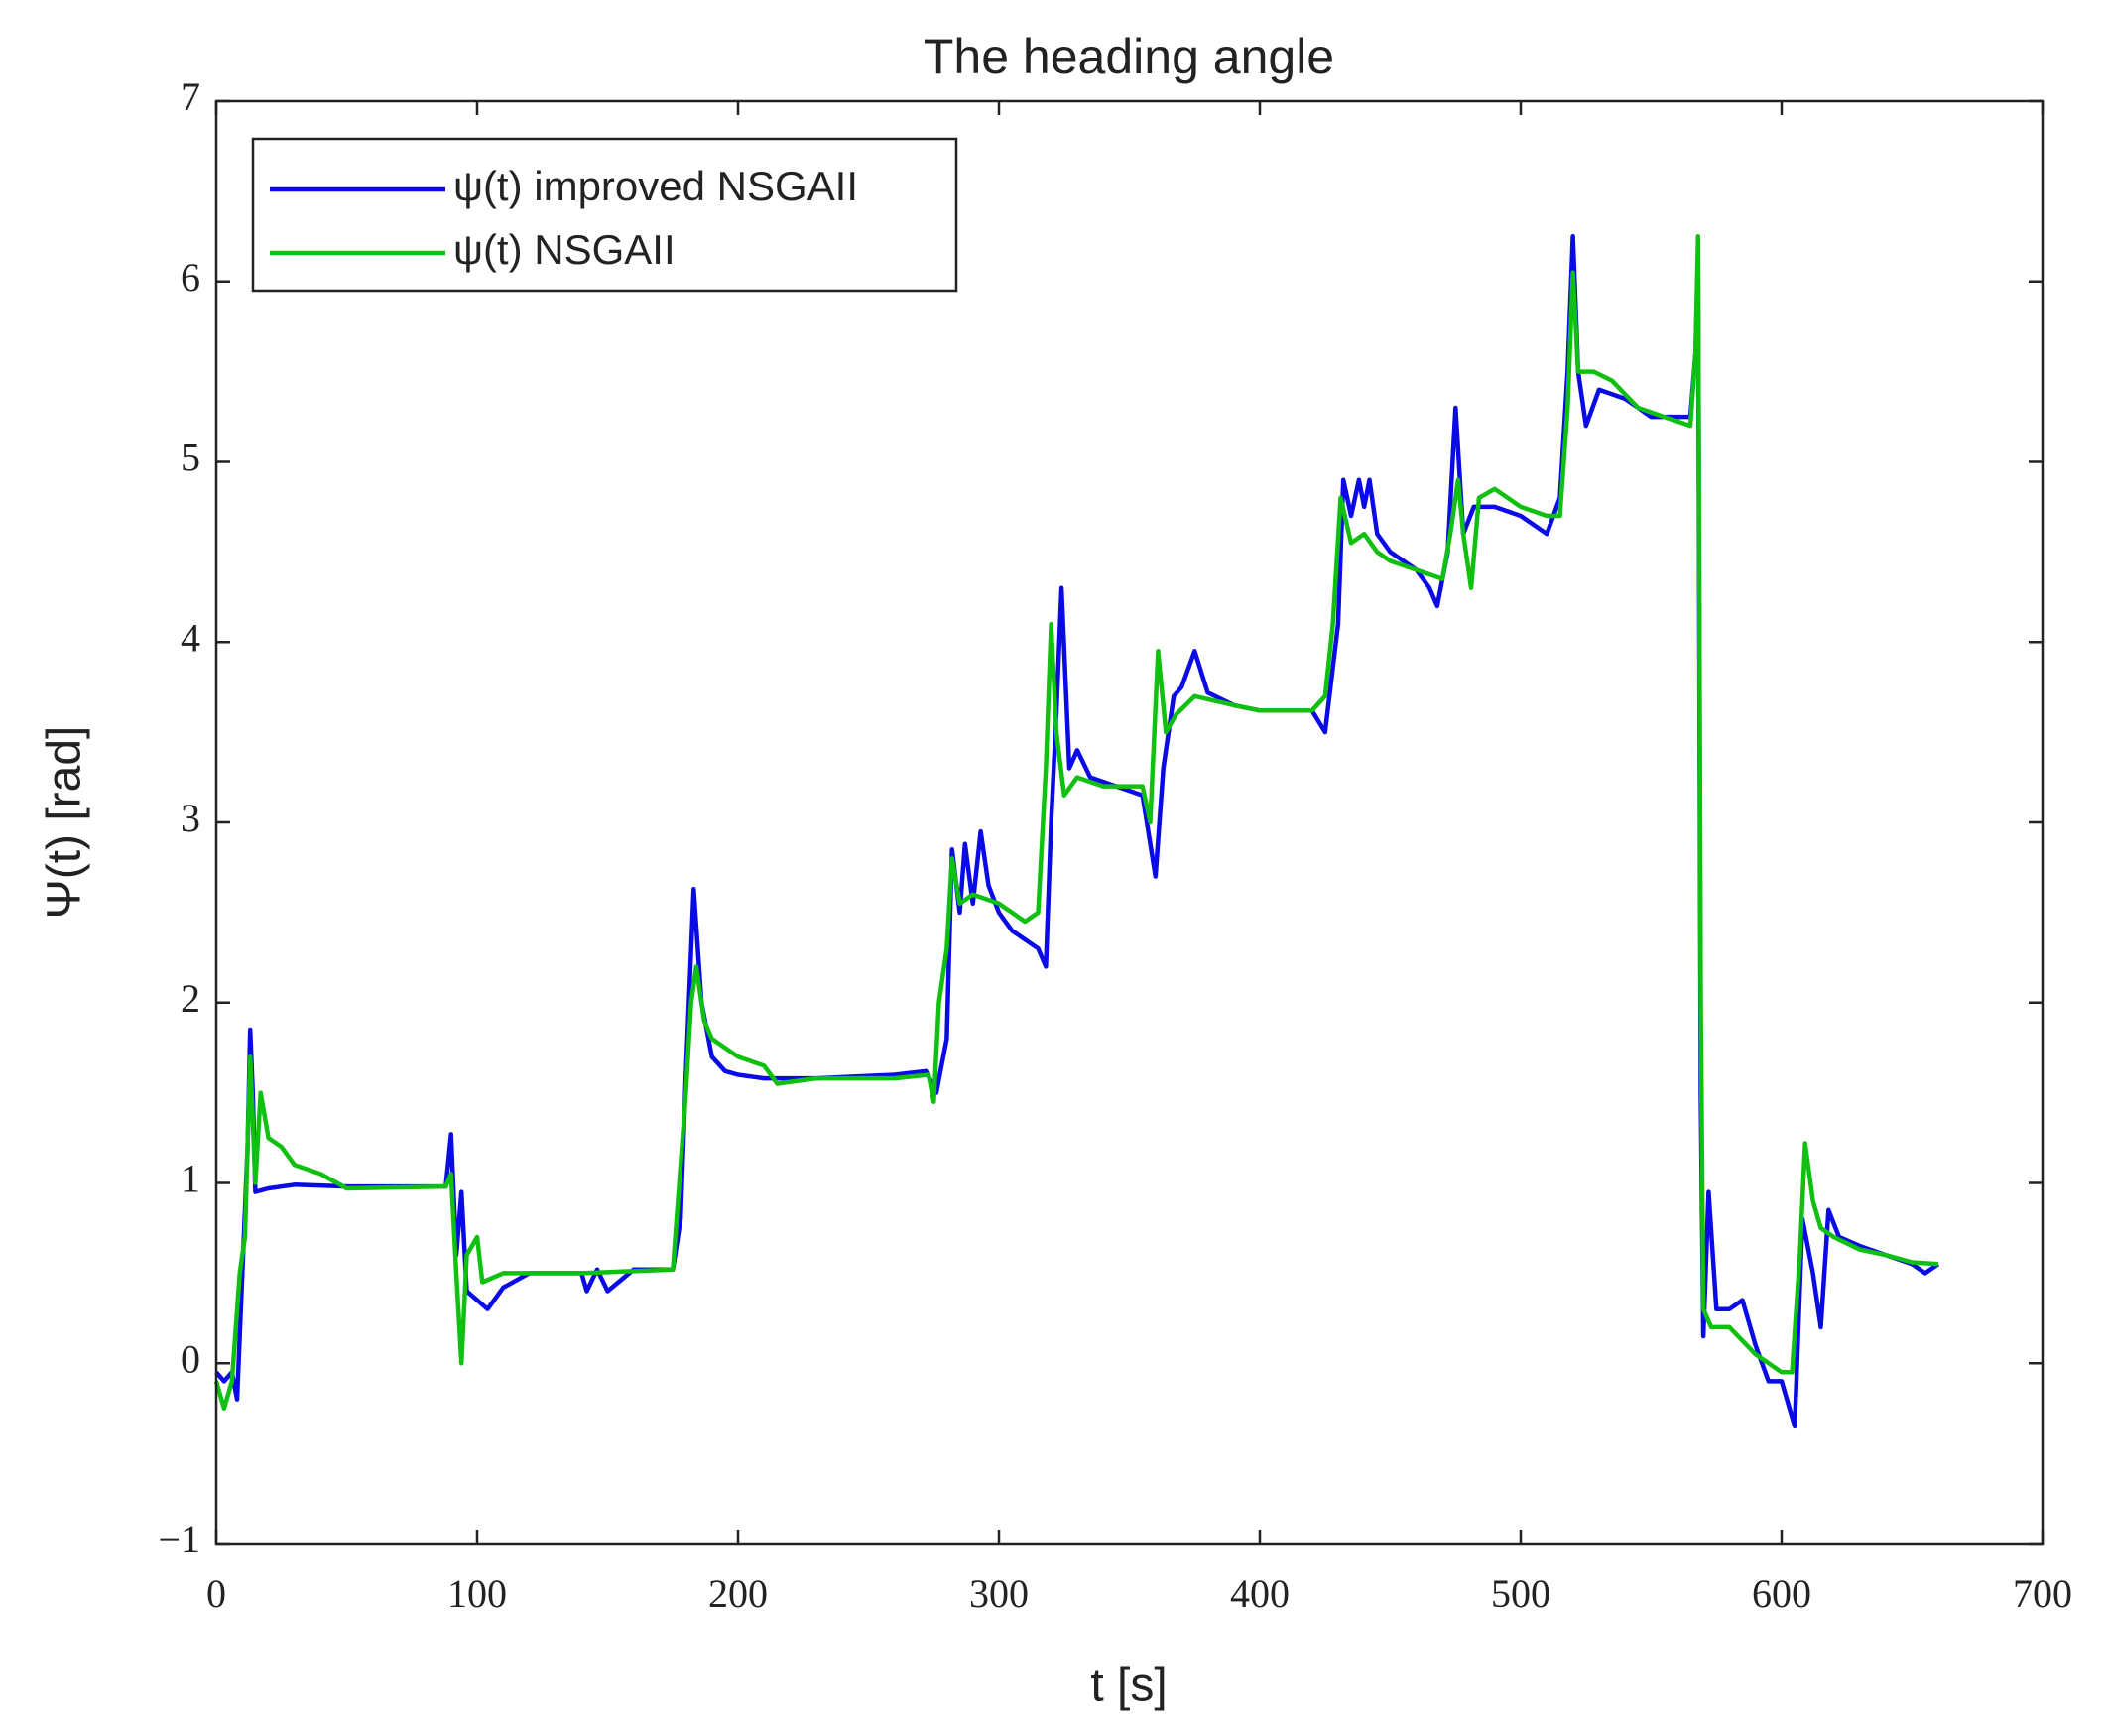 The image size is (2107, 1736). Describe the element at coordinates (999, 1593) in the screenshot. I see `x-tick-label: 300` at that location.